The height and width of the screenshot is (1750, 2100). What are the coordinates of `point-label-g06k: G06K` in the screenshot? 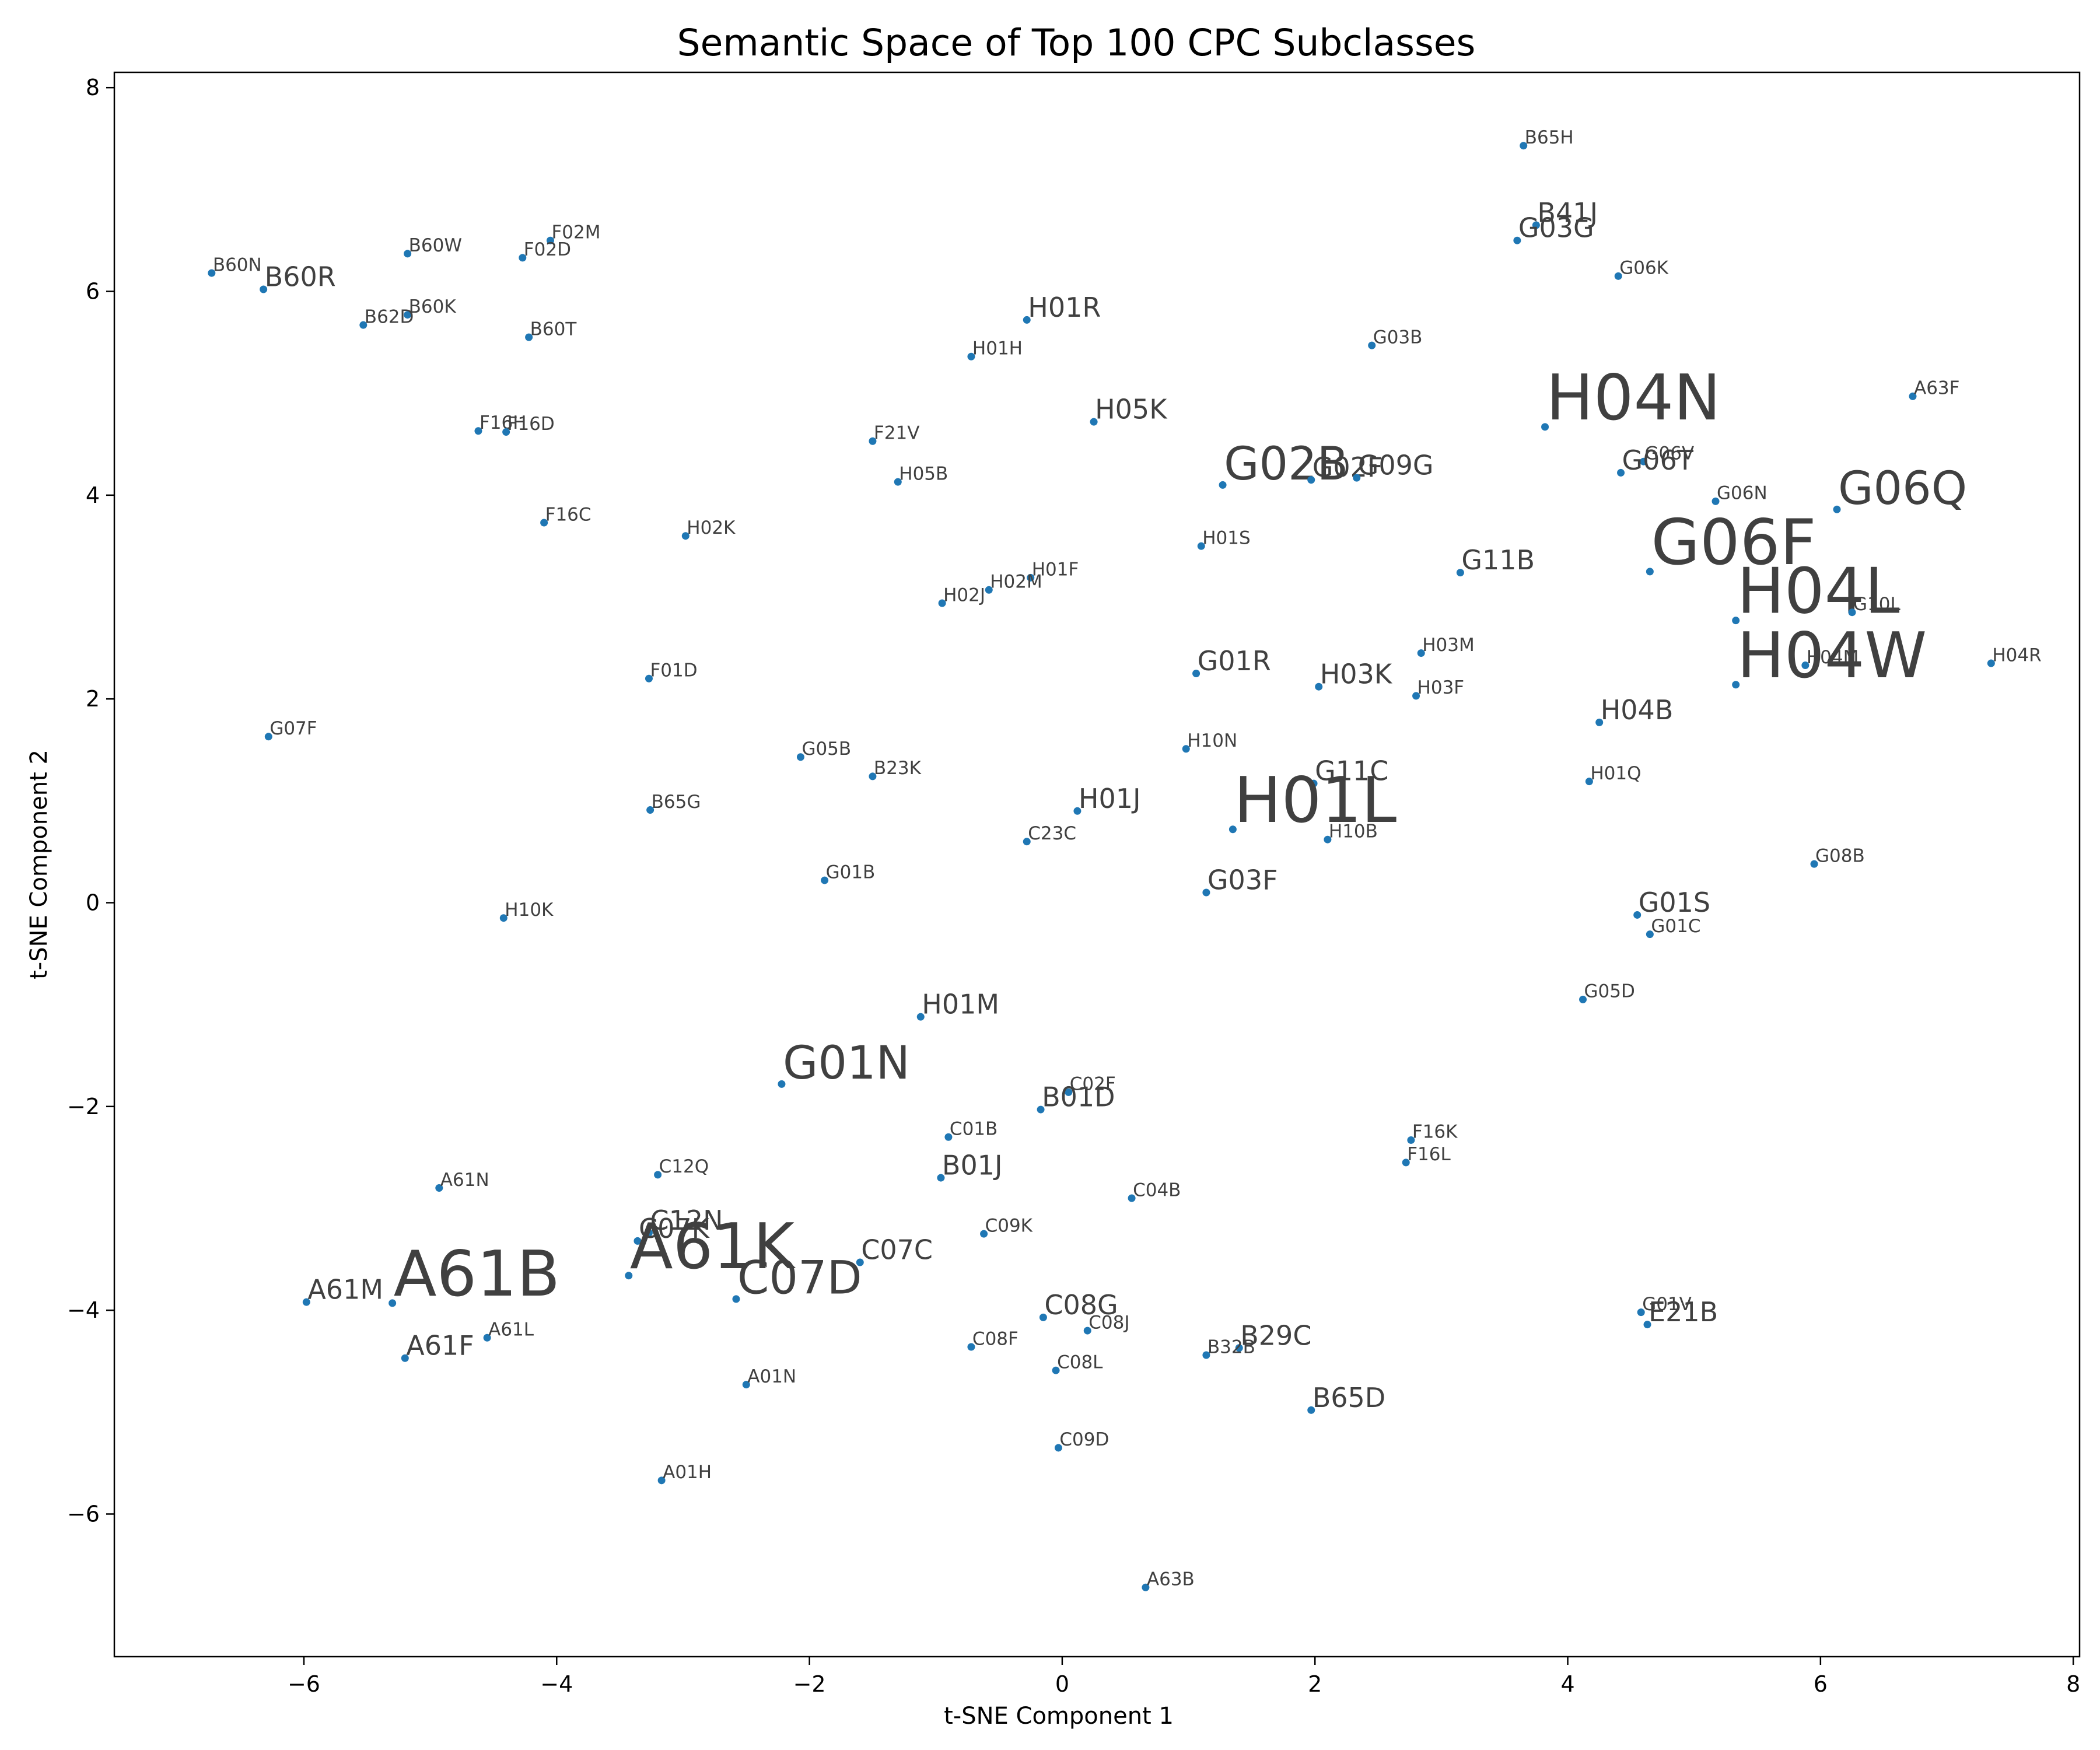 It's located at (1643, 268).